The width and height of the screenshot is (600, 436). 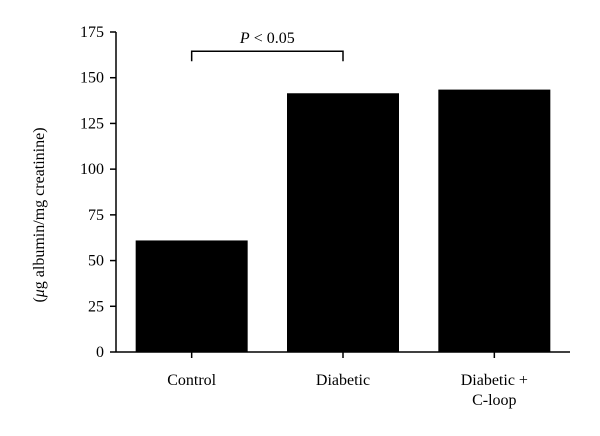 What do you see at coordinates (39, 293) in the screenshot?
I see `y-axis-title-mu: μ` at bounding box center [39, 293].